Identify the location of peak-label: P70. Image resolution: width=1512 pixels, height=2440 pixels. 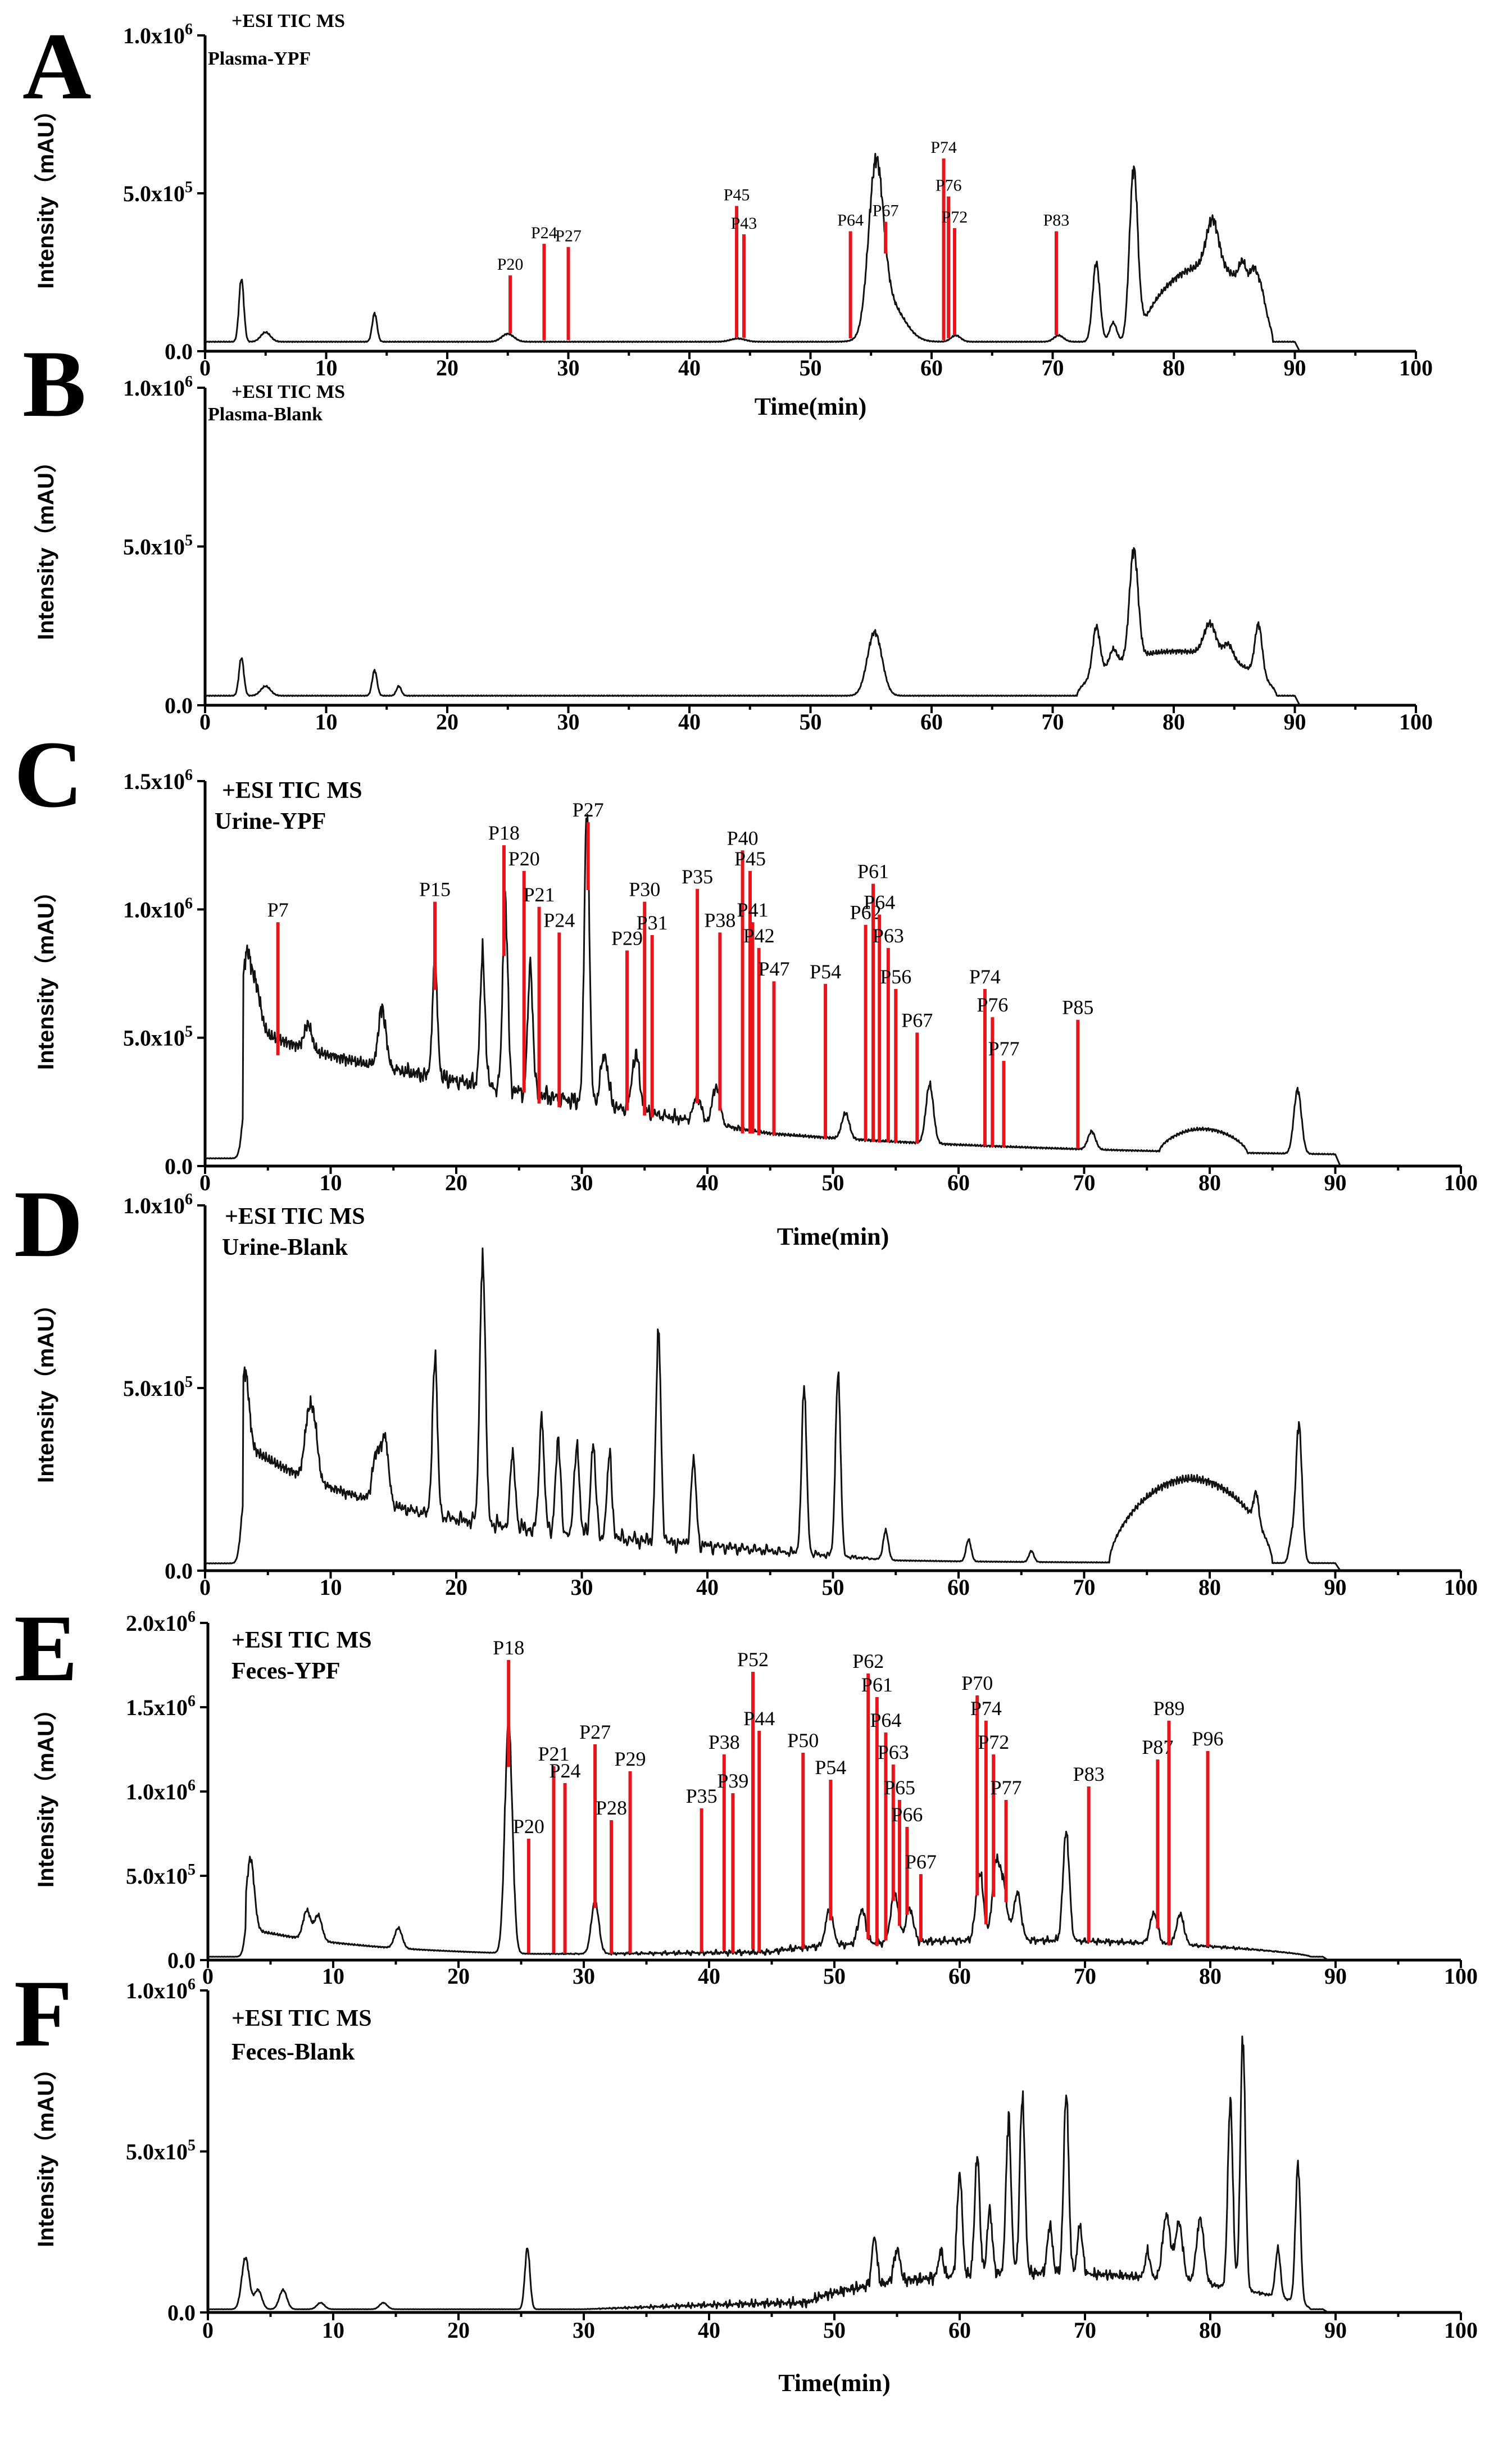
(977, 1683).